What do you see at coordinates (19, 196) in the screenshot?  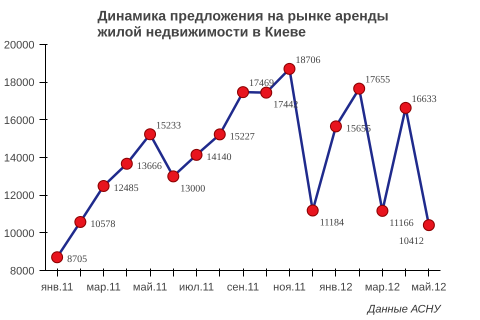 I see `y-tick-label: 12000` at bounding box center [19, 196].